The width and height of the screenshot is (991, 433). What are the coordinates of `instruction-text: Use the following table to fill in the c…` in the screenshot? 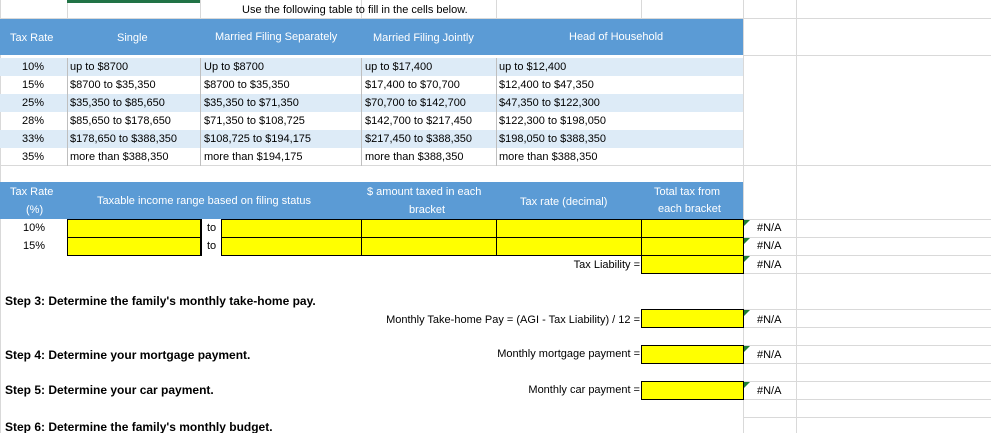 It's located at (355, 10).